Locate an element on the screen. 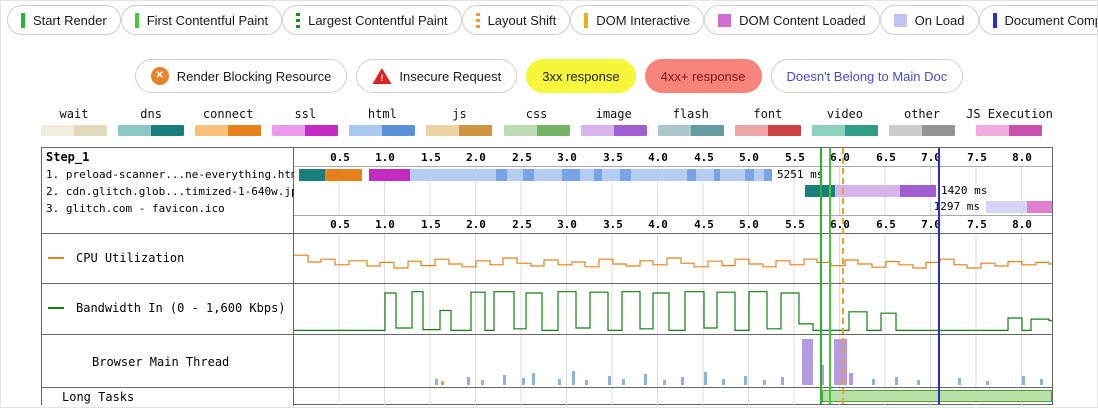  legend-render-blocking-resource: ✕ Render Blocking Resource is located at coordinates (241, 76).